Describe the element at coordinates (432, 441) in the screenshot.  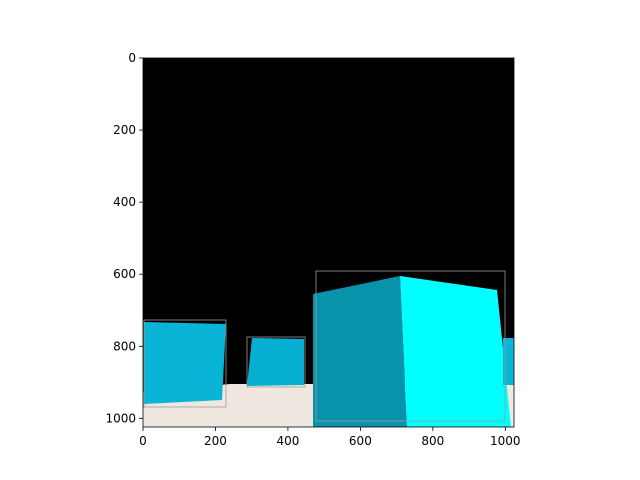
I see `x-tick-label: 800` at that location.